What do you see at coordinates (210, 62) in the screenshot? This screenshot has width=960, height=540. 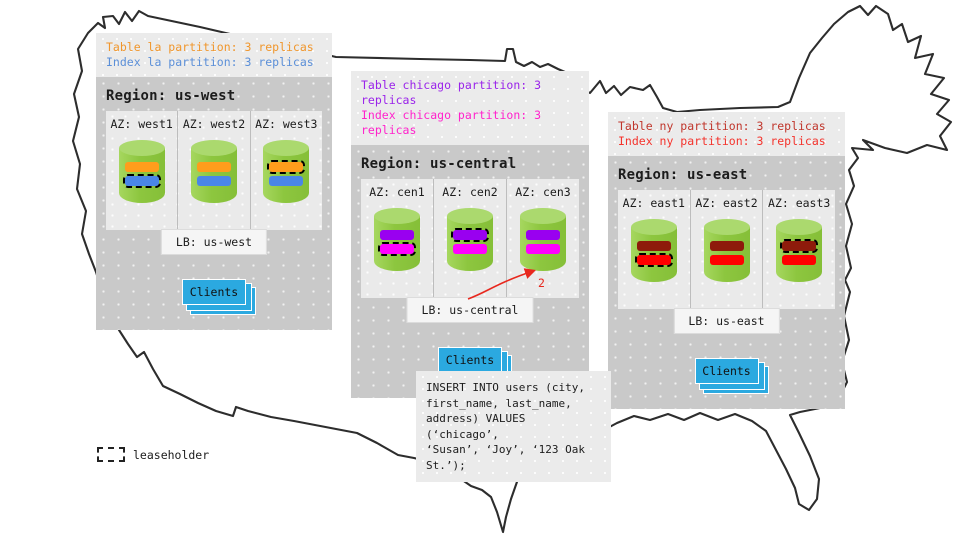 I see `index-partition-note: Index la partition: 3 replicas` at bounding box center [210, 62].